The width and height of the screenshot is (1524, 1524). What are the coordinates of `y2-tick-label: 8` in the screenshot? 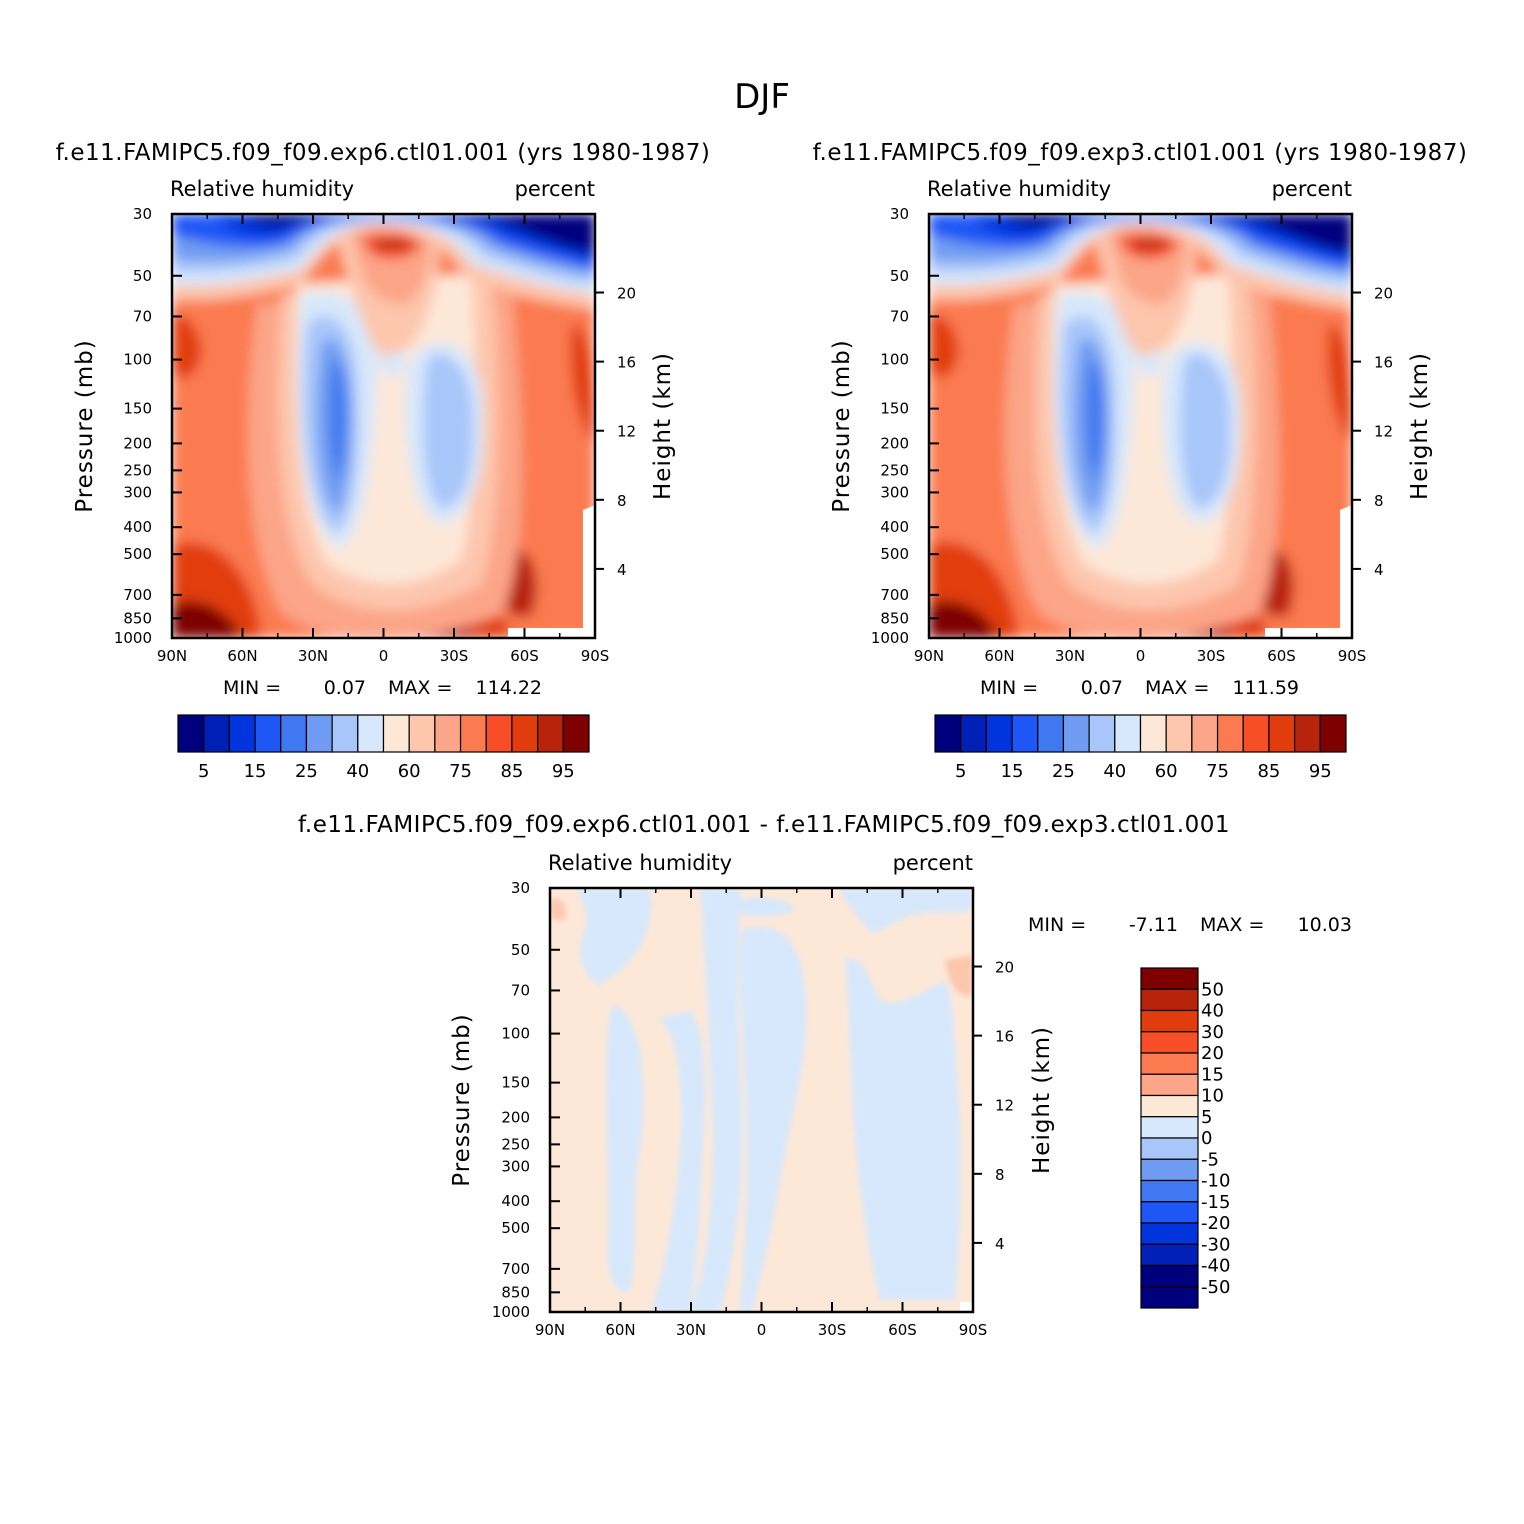 It's located at (1379, 501).